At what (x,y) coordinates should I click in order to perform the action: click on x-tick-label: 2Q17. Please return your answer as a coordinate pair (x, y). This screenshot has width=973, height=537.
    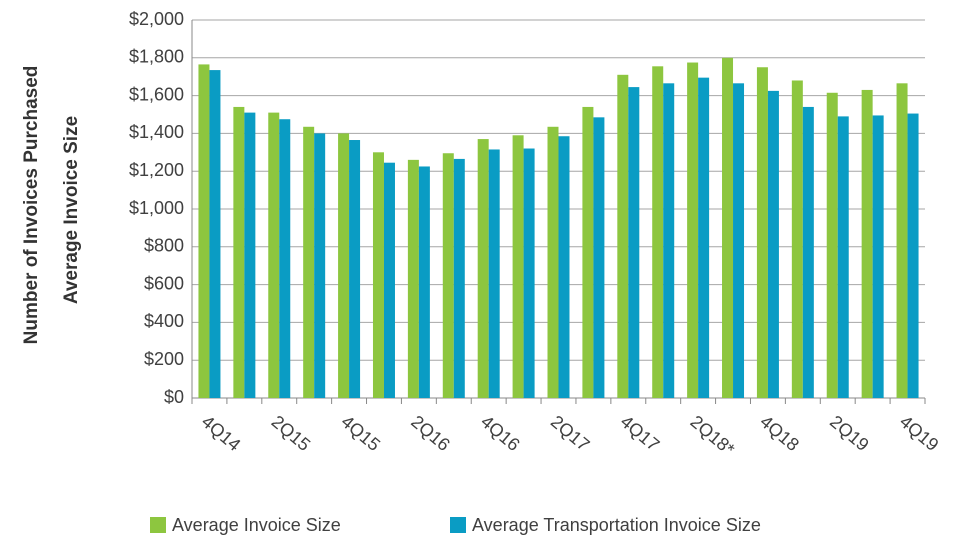
    Looking at the image, I should click on (570, 433).